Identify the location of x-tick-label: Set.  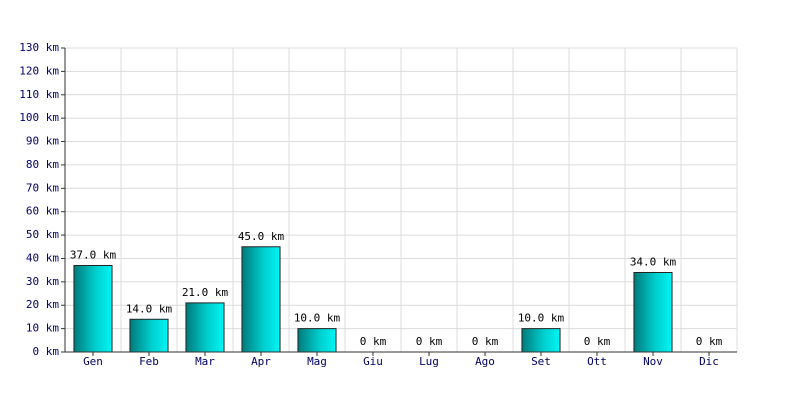
(541, 361).